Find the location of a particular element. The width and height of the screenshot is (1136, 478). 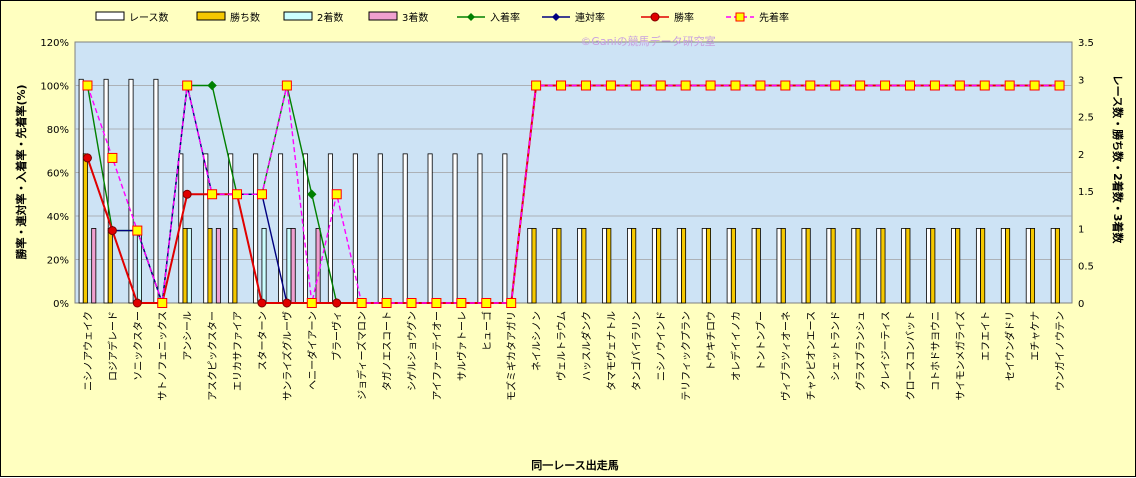

category-label: クロースコンバット is located at coordinates (911, 356).